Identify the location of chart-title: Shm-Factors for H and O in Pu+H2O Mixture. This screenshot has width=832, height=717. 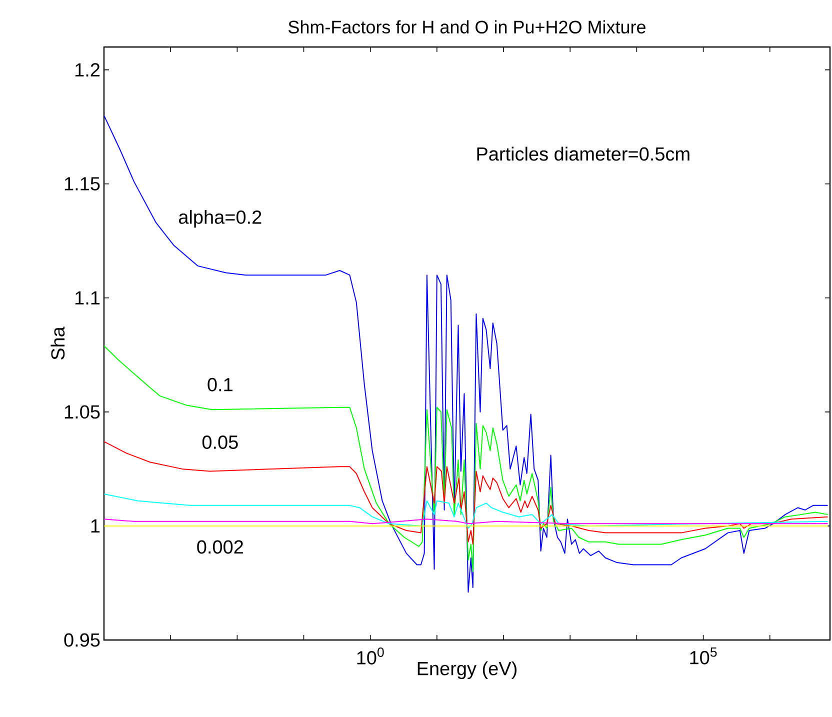
(467, 27).